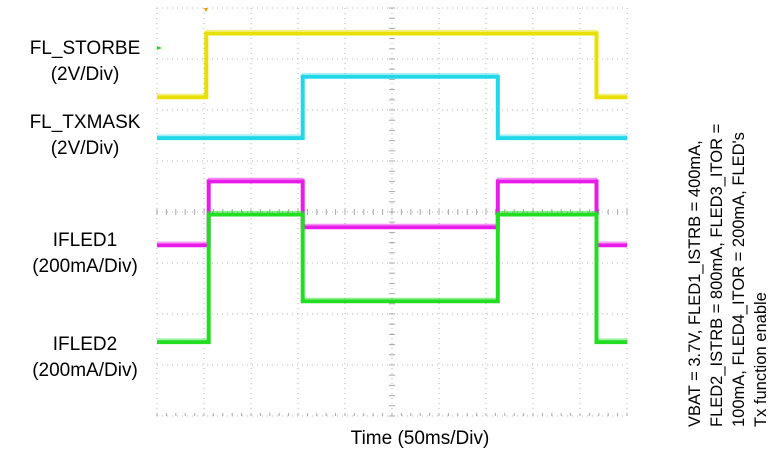  Describe the element at coordinates (85, 136) in the screenshot. I see `channel-label-2: FL_TXMASK (2V/Div)` at that location.